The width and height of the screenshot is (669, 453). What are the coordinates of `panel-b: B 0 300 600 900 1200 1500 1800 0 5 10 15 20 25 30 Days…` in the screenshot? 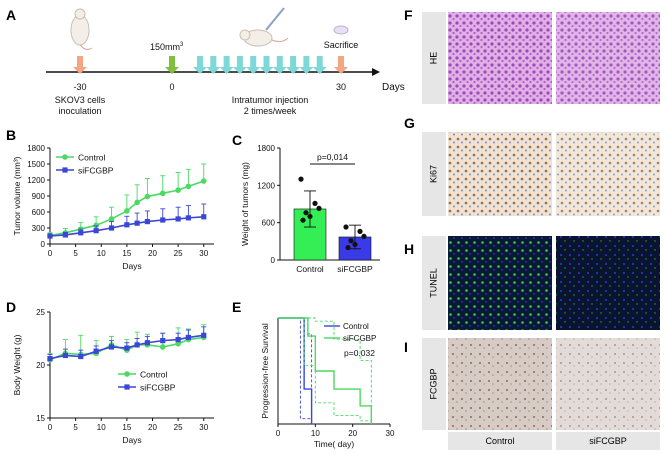 It's located at (110, 199).